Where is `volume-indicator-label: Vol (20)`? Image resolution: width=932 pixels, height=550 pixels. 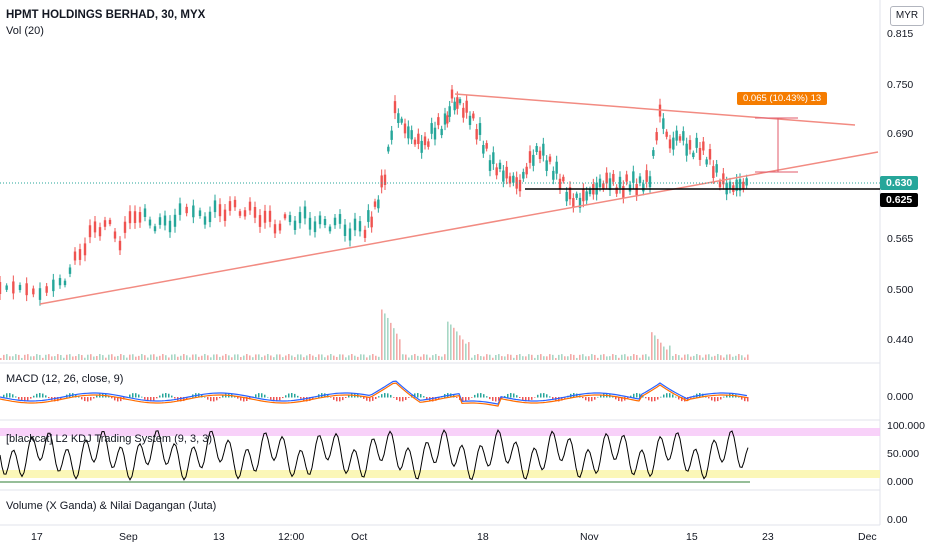 volume-indicator-label: Vol (20) is located at coordinates (25, 31).